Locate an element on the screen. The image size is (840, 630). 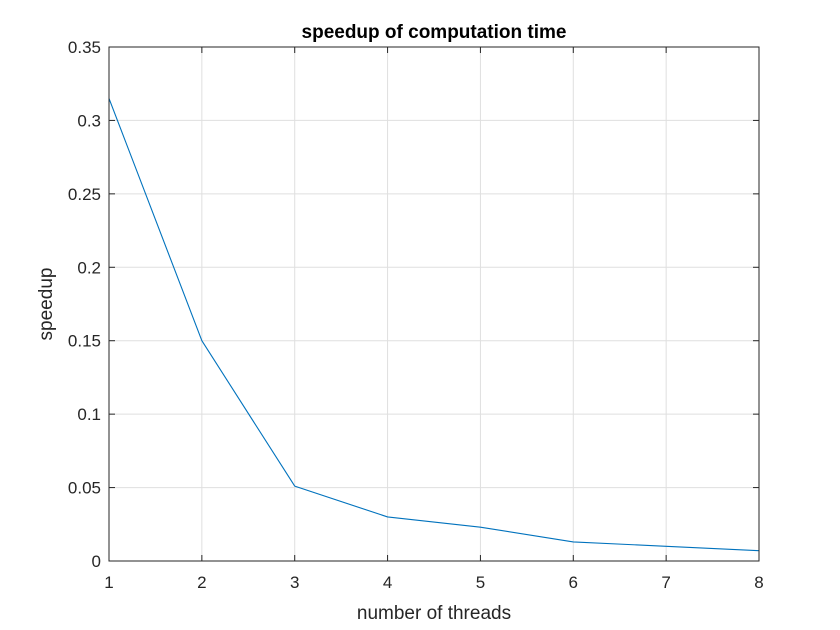
x-tick-label: 7 is located at coordinates (665, 582).